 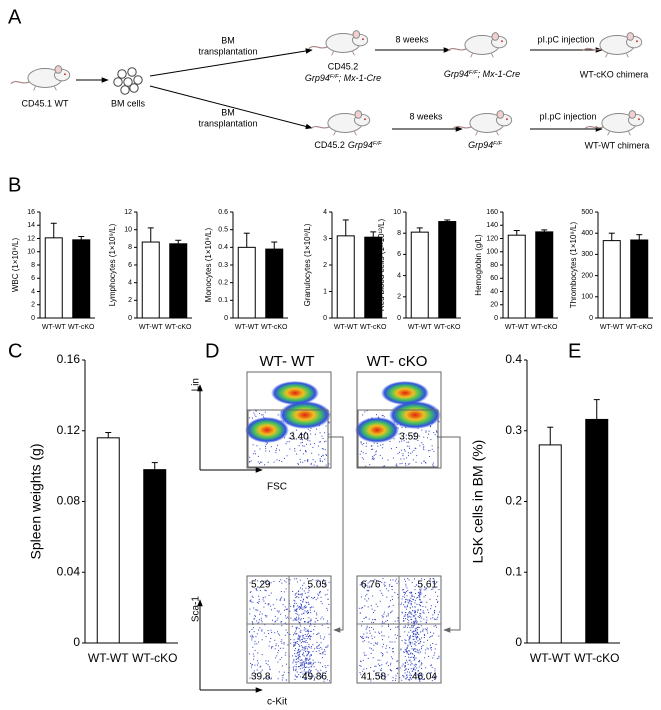 What do you see at coordinates (69, 430) in the screenshot?
I see `y-tick-label: 0.12` at bounding box center [69, 430].